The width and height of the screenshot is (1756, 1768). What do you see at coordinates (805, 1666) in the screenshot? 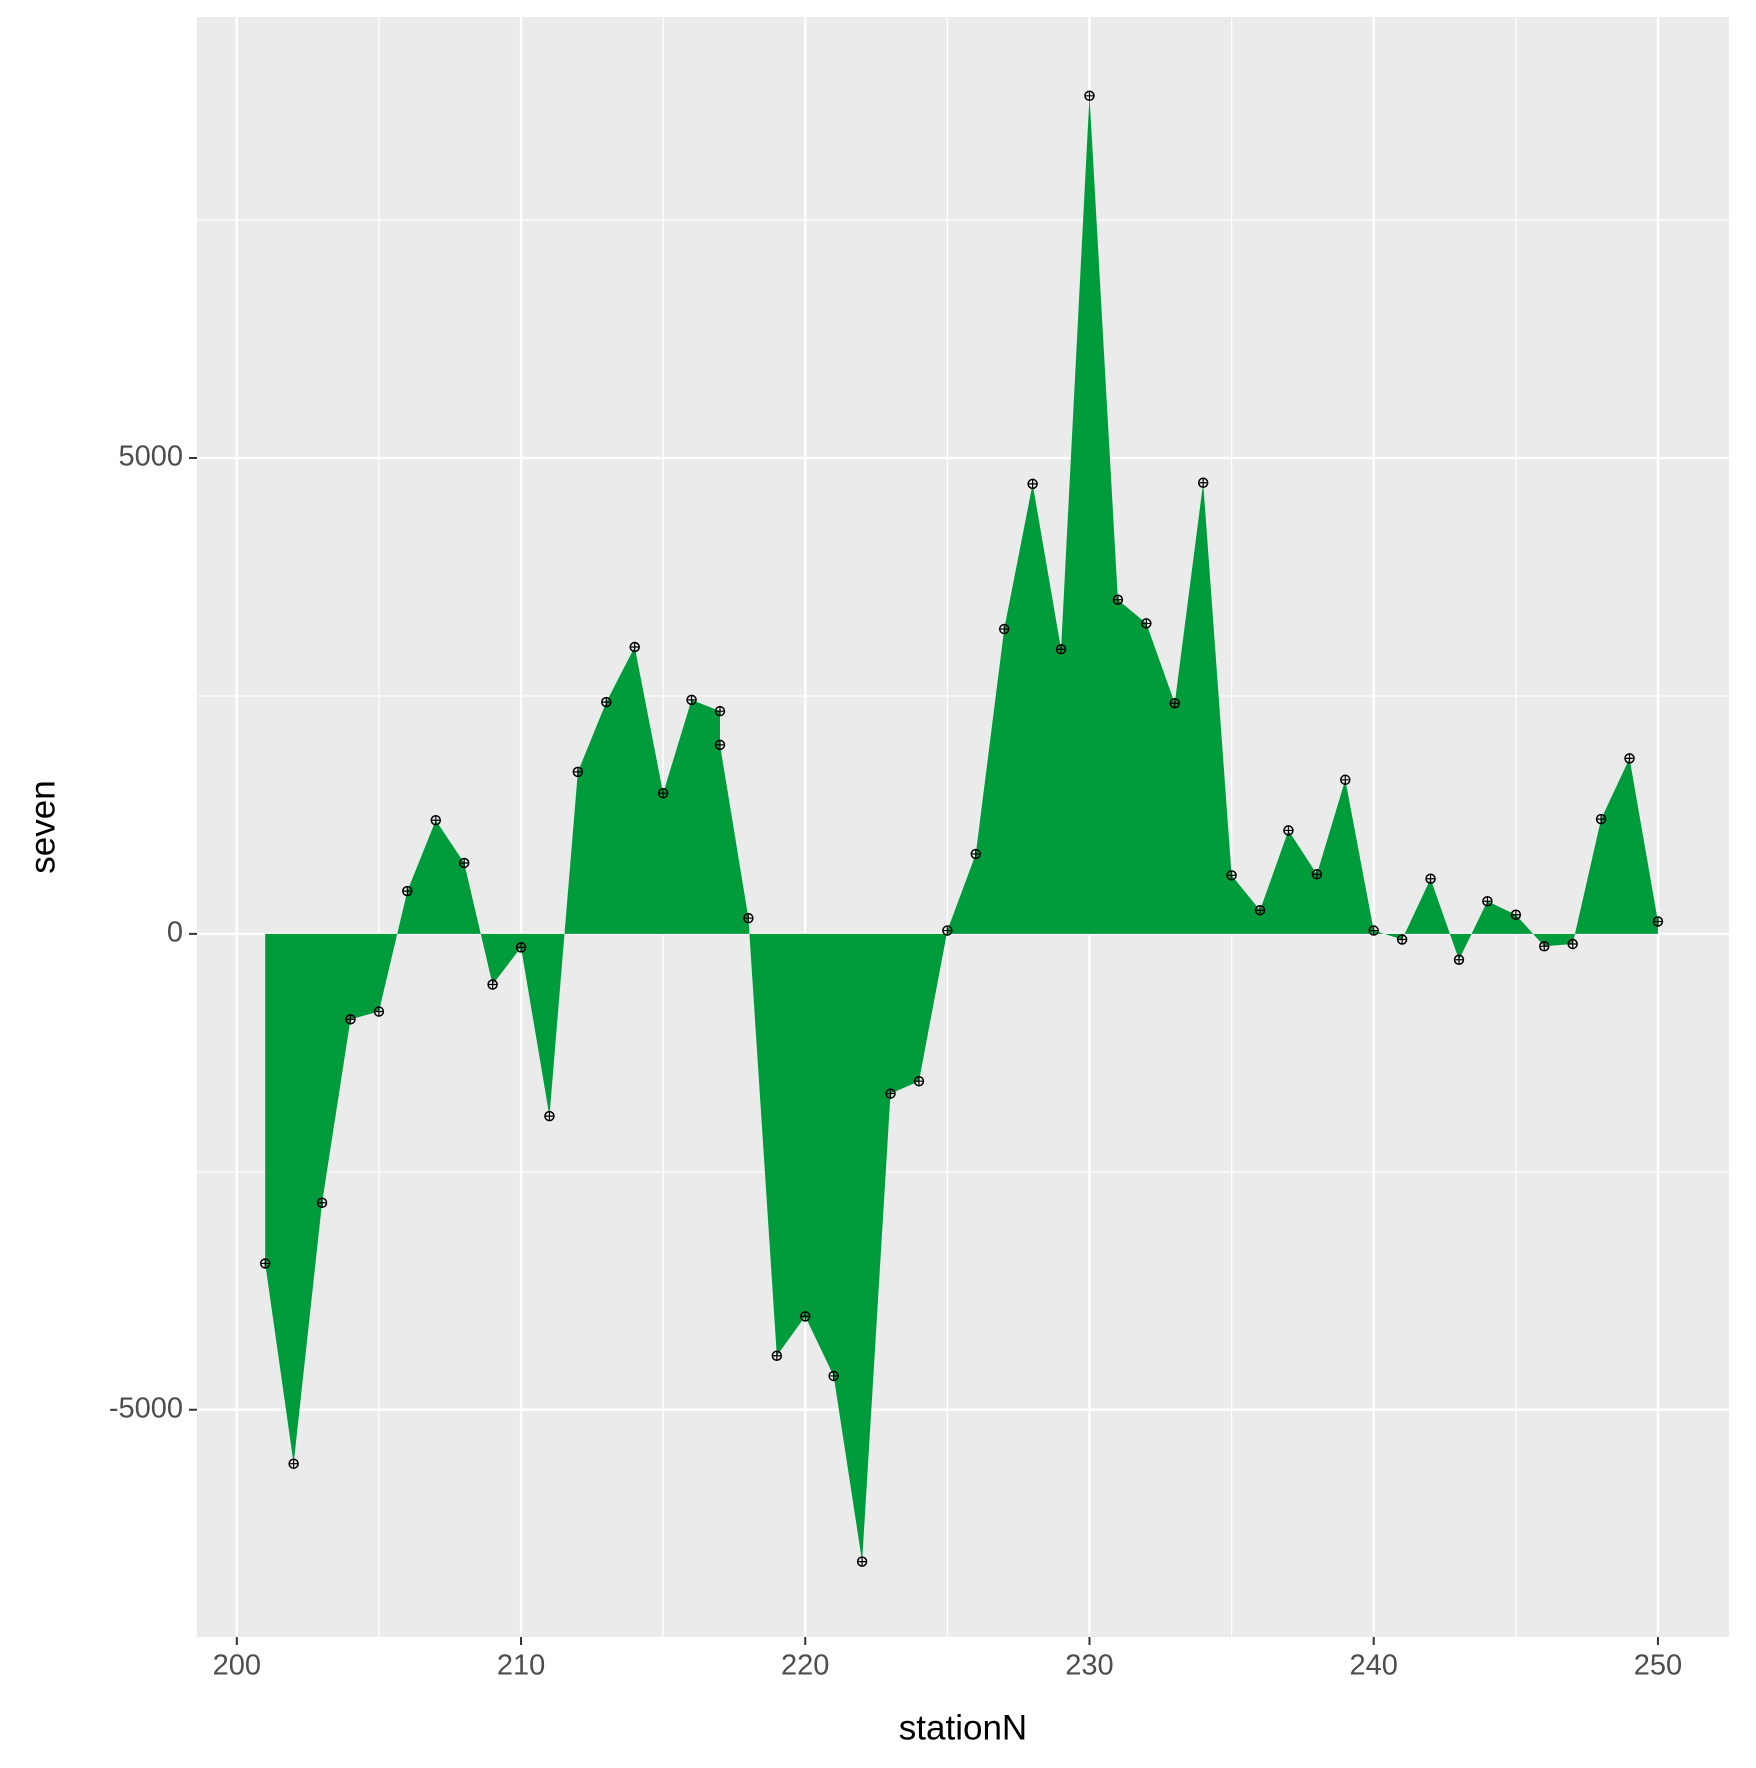
I see `x-tick-label: 220` at bounding box center [805, 1666].